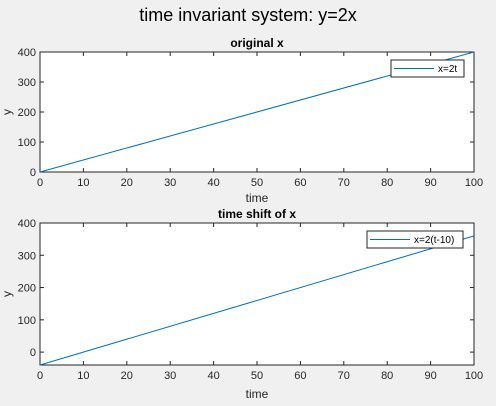  What do you see at coordinates (344, 183) in the screenshot?
I see `x-tick-label-original-x-70: 70` at bounding box center [344, 183].